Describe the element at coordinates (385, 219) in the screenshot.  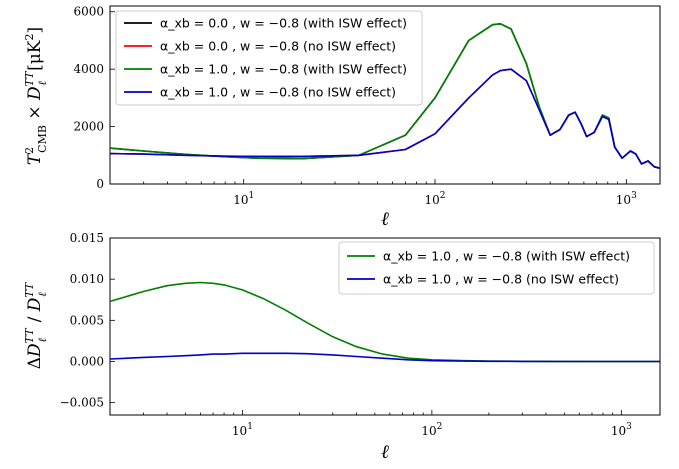
I see `top-x-axis-label: ℓ` at that location.